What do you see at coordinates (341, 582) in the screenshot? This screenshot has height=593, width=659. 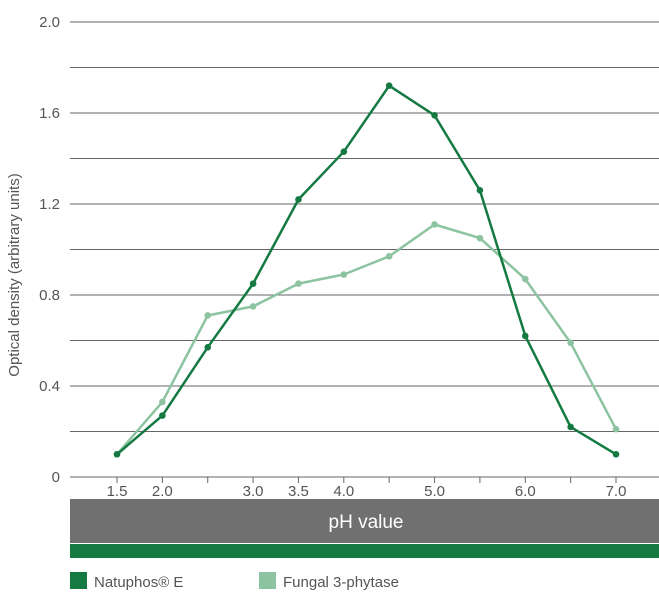 I see `legend-label-fungal: Fungal 3-phytase` at bounding box center [341, 582].